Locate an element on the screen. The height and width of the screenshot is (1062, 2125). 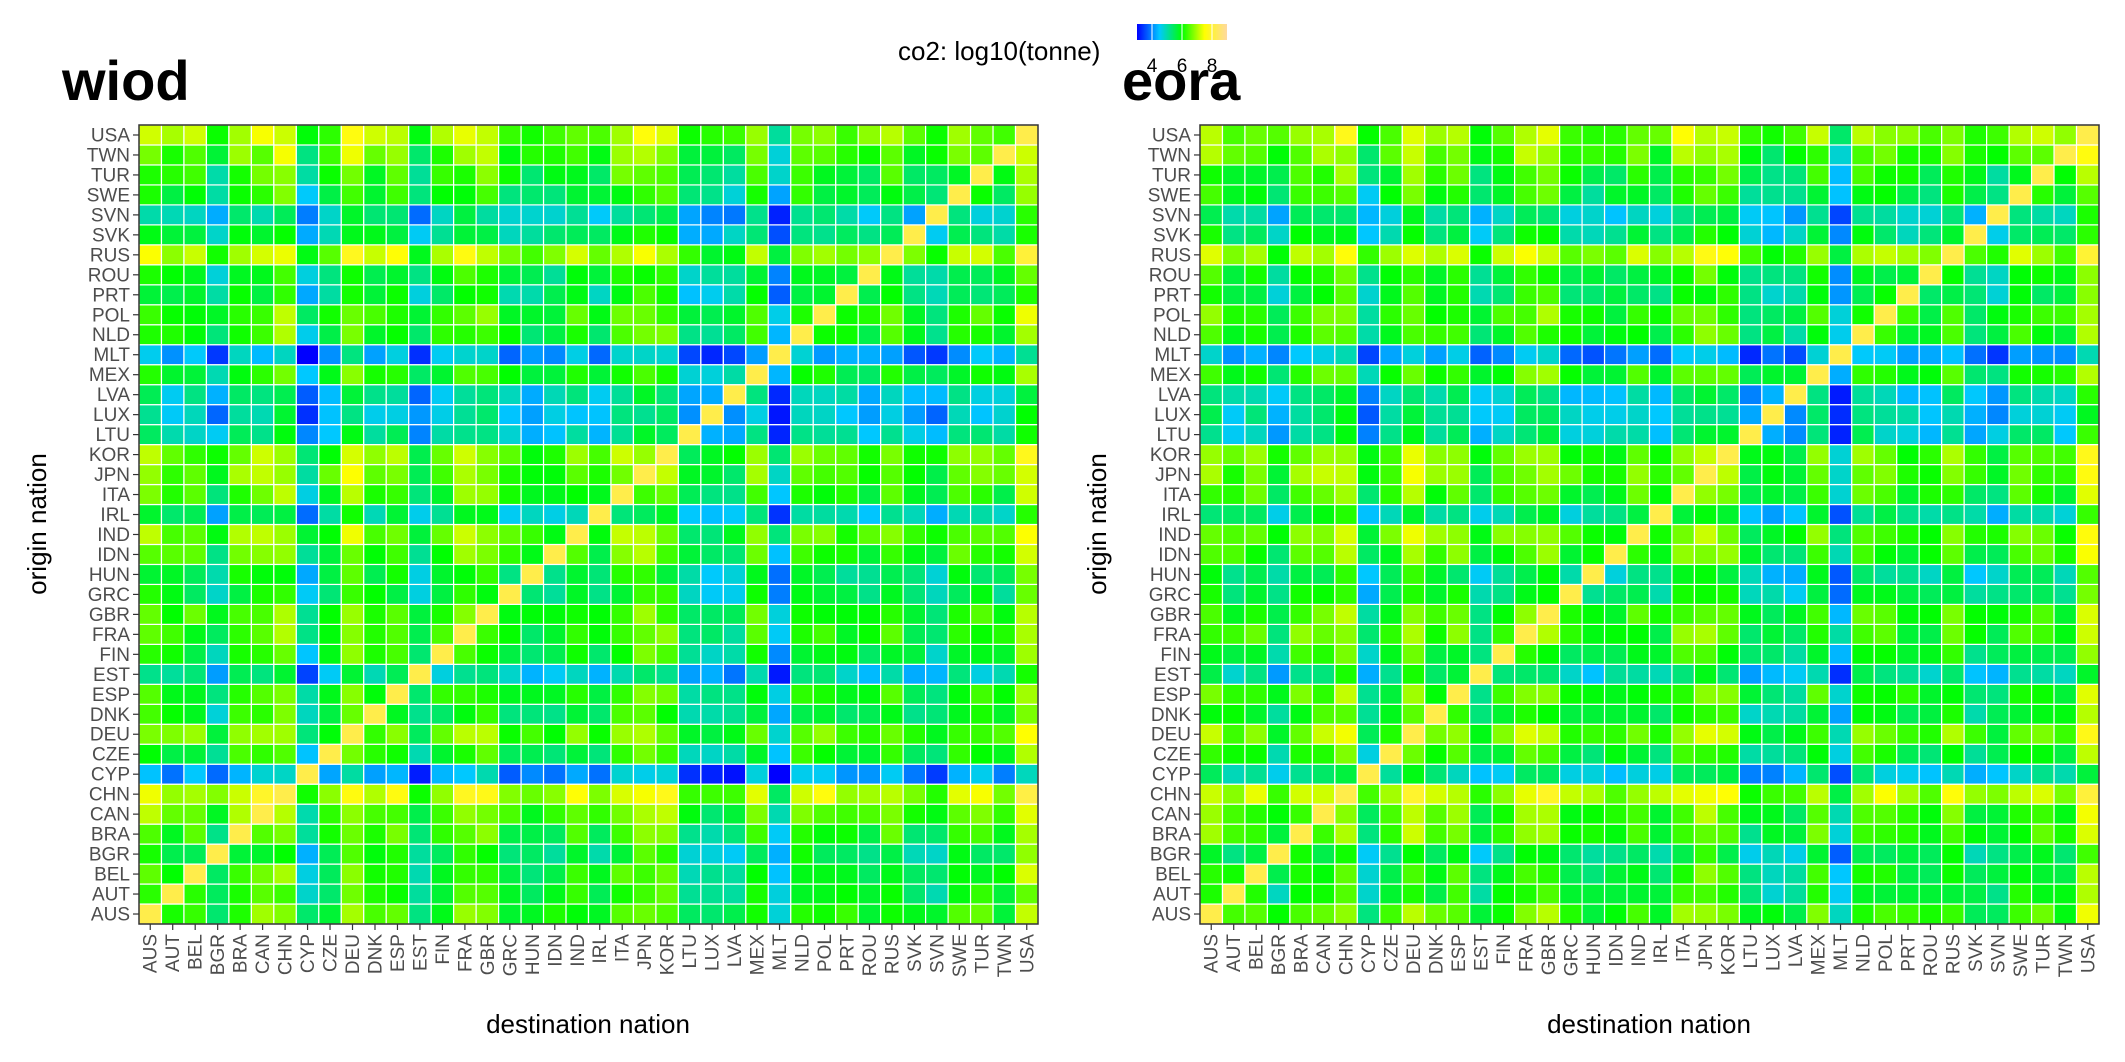
y-tick-label: CYP is located at coordinates (1171, 775).